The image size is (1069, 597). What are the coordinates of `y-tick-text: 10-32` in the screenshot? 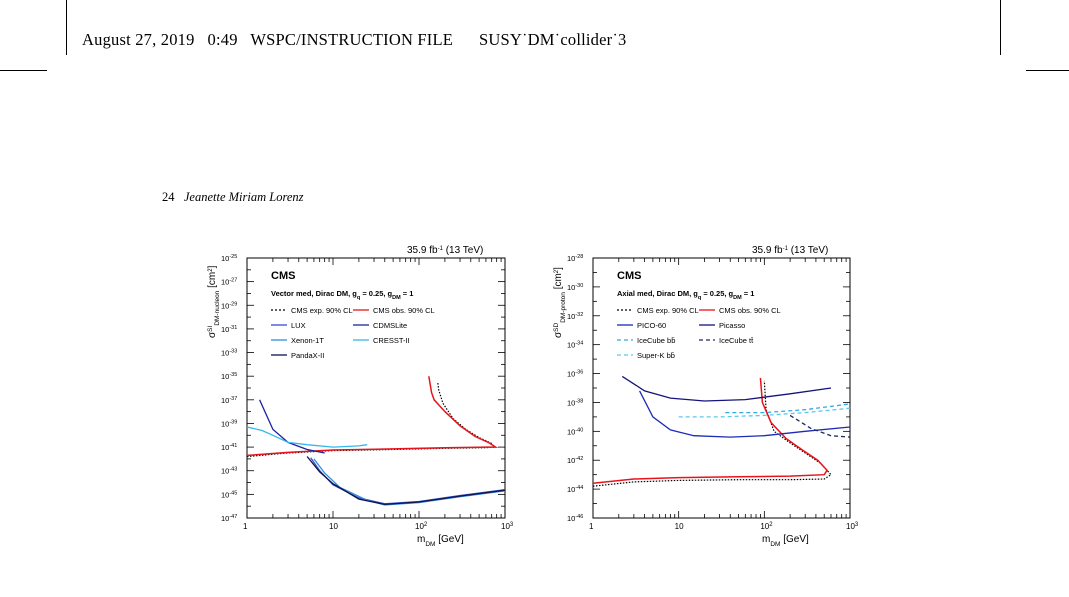 It's located at (575, 316).